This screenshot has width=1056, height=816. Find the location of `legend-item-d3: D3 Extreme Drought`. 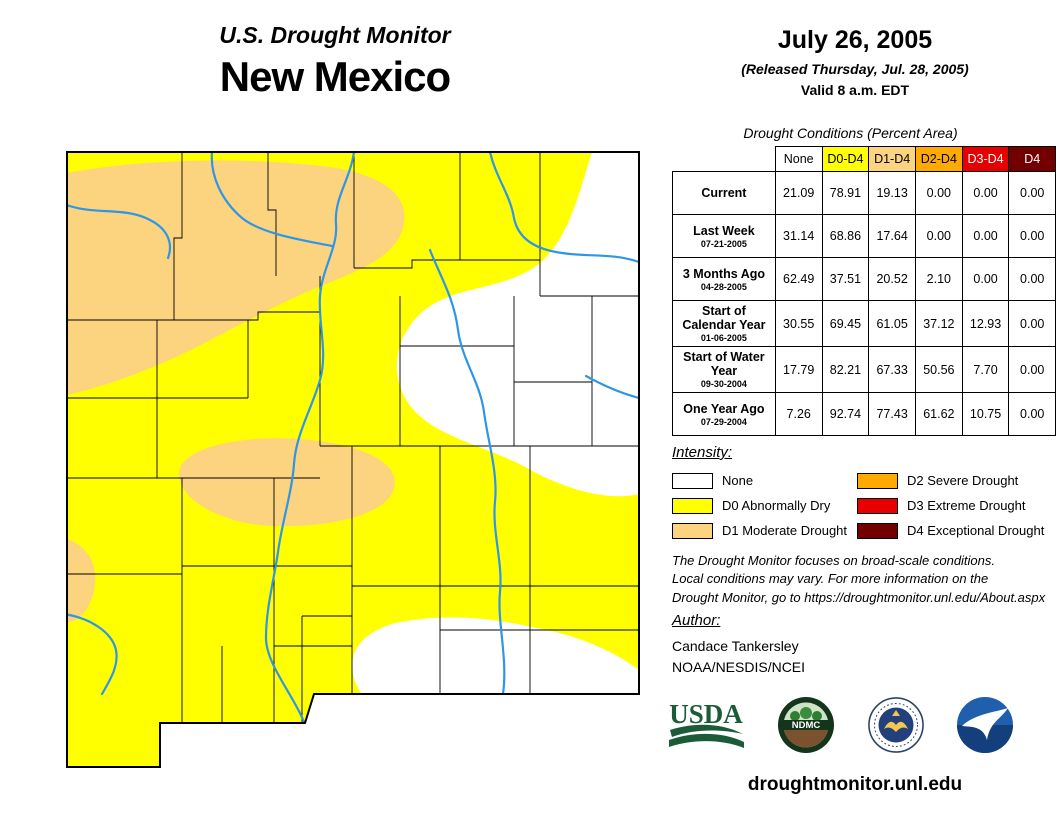

legend-item-d3: D3 Extreme Drought is located at coordinates (950, 505).